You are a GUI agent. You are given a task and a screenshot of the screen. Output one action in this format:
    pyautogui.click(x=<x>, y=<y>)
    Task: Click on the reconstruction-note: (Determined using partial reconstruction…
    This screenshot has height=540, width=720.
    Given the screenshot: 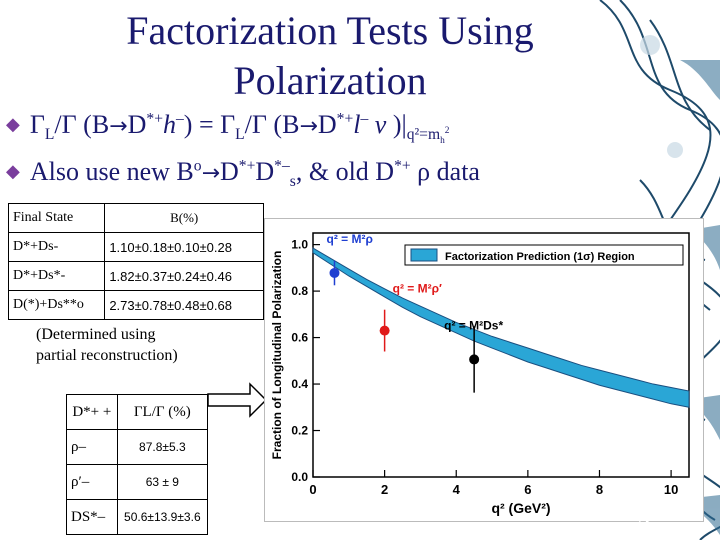 What is the action you would take?
    pyautogui.click(x=107, y=345)
    